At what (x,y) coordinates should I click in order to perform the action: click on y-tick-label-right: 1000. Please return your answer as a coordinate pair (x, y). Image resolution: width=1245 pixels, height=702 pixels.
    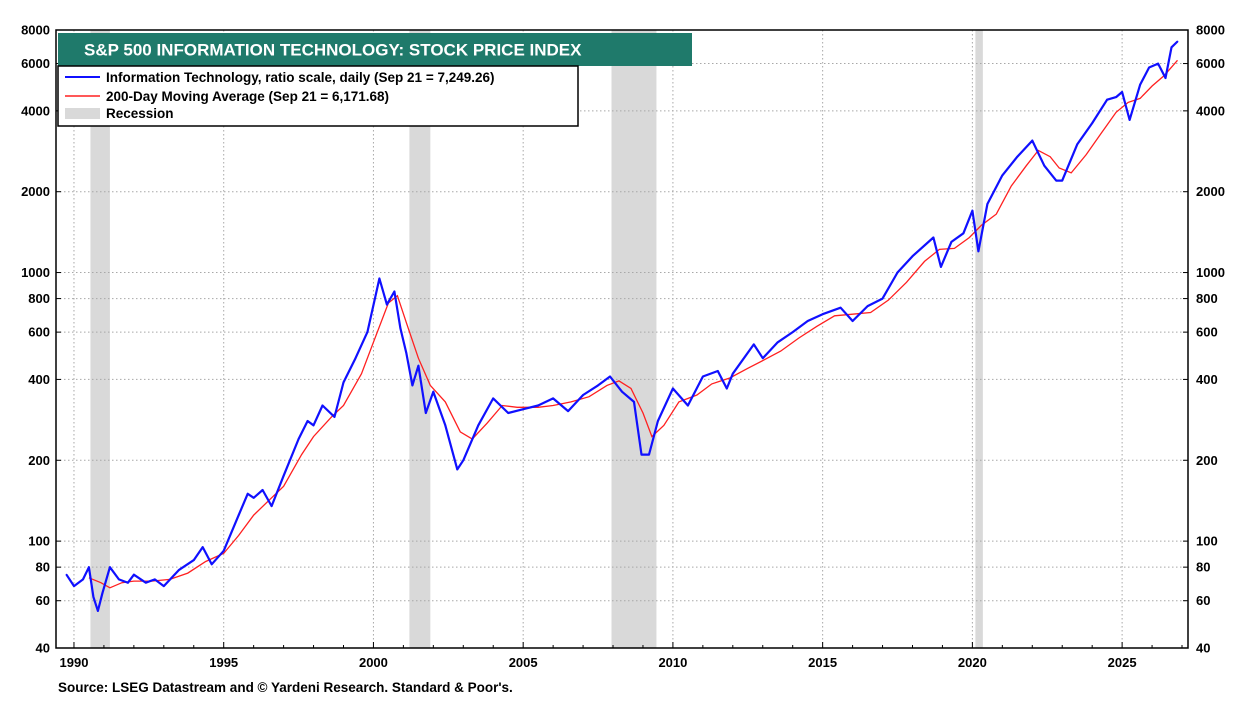
    Looking at the image, I should click on (1210, 272).